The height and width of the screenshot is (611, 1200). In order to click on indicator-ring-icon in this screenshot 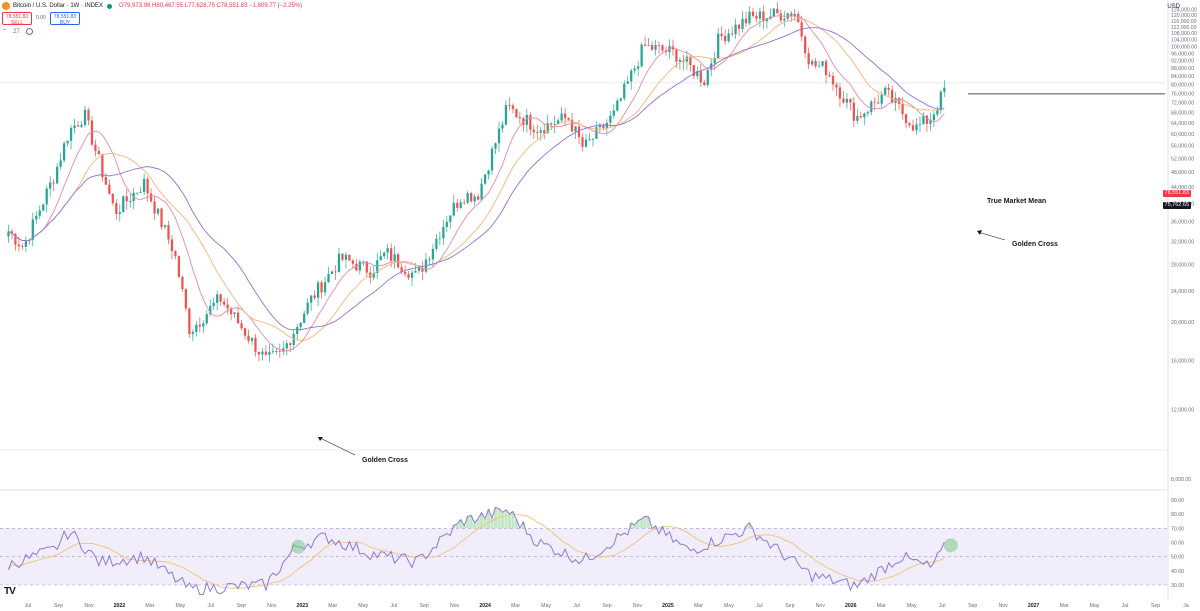, I will do `click(29, 31)`.